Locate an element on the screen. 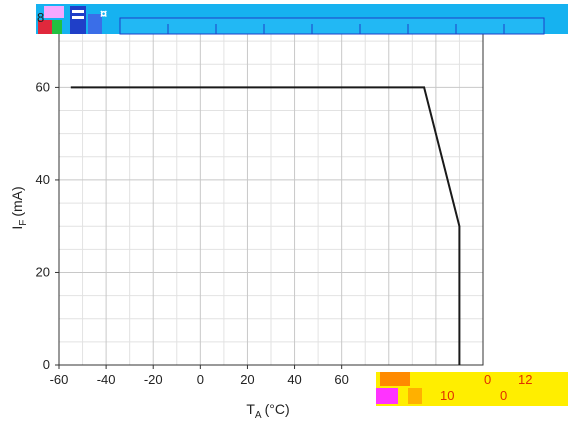 Image resolution: width=568 pixels, height=425 pixels. x-tick-label: -20 is located at coordinates (153, 379).